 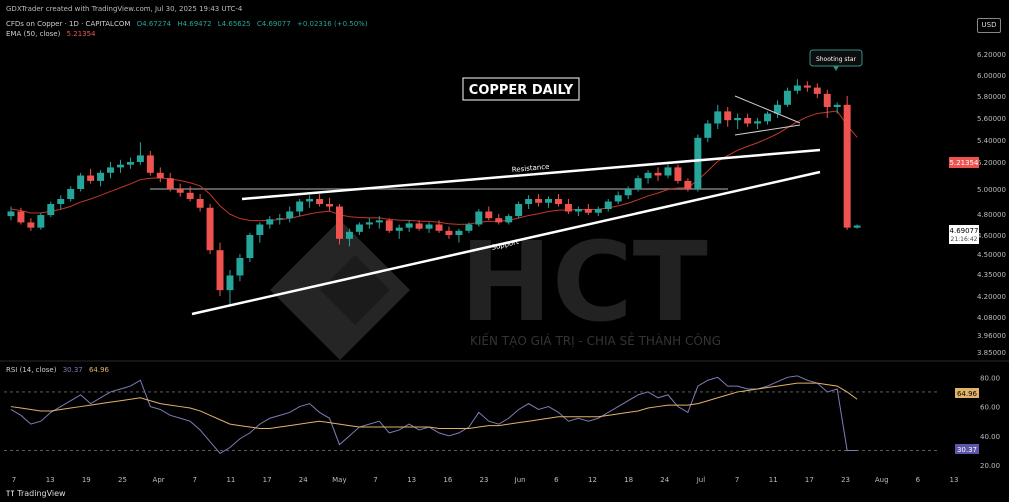 What do you see at coordinates (991, 119) in the screenshot?
I see `price-tick-label: 5.60000` at bounding box center [991, 119].